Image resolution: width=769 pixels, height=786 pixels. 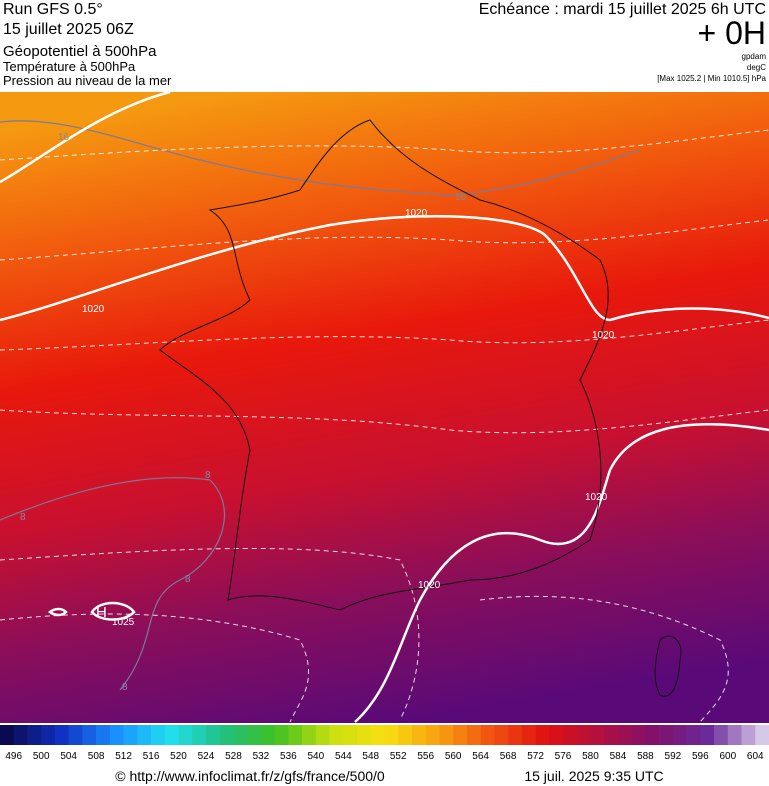 I want to click on high-marker: H, so click(x=101, y=612).